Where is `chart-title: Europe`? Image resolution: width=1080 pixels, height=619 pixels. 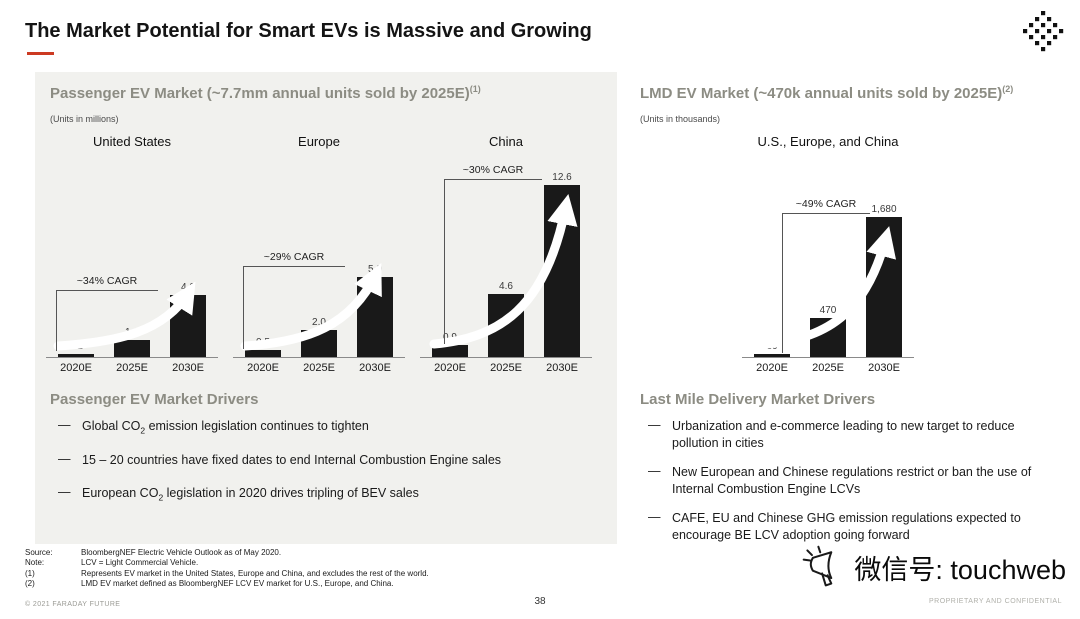 chart-title: Europe is located at coordinates (319, 141).